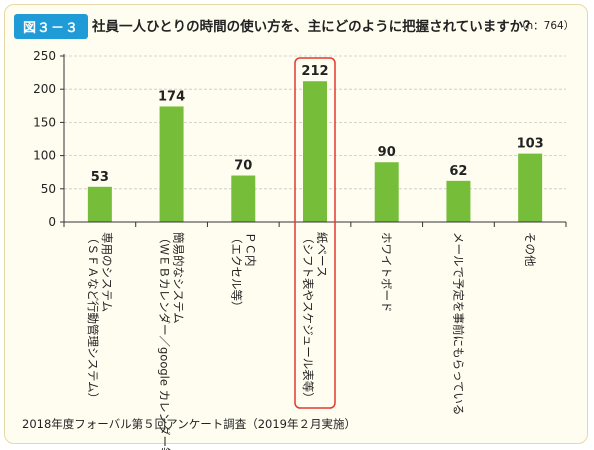 The height and width of the screenshot is (450, 594). Describe the element at coordinates (52, 222) in the screenshot. I see `y-tick-label: 0` at that location.